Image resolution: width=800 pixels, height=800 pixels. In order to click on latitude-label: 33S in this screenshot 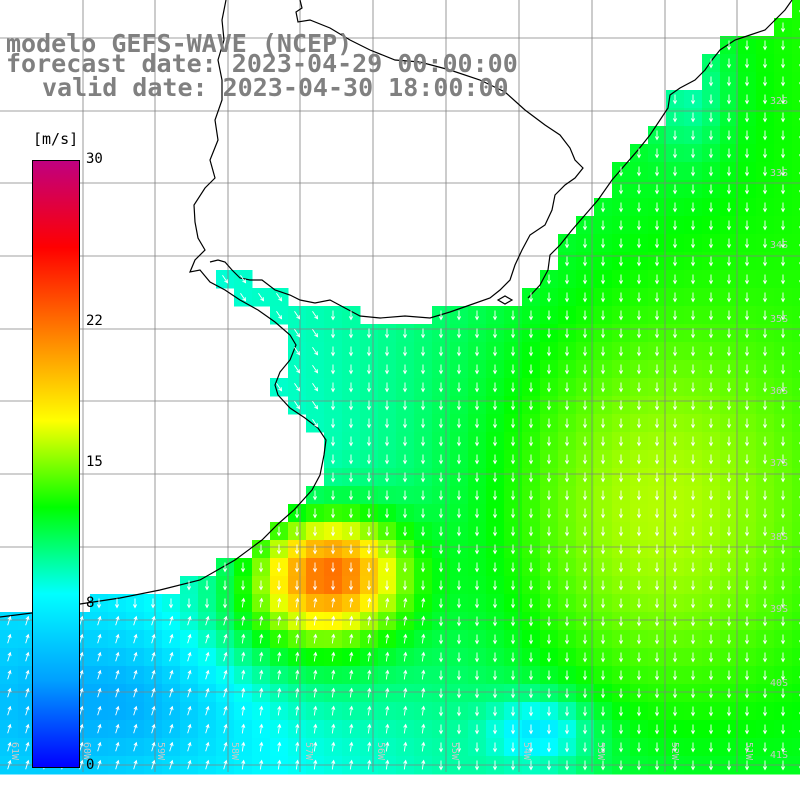, I will do `click(779, 173)`.